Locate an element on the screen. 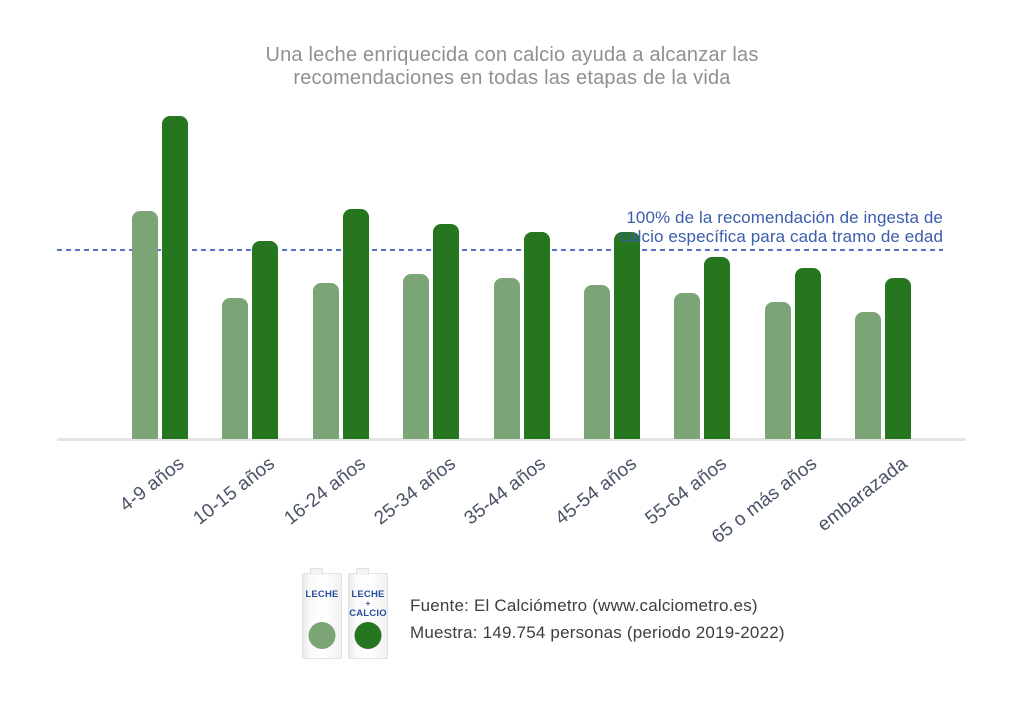 Image resolution: width=1024 pixels, height=710 pixels. x-axis-label-4: 35-44 años is located at coordinates (506, 491).